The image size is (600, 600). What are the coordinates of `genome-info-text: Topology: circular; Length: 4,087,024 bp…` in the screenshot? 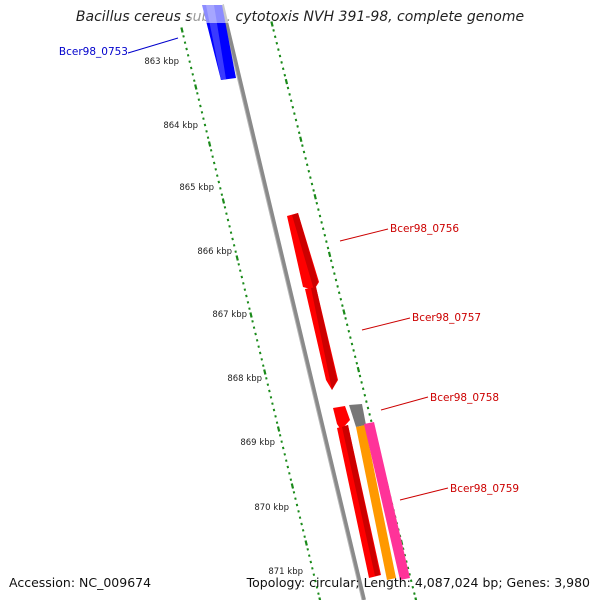 It's located at (418, 582).